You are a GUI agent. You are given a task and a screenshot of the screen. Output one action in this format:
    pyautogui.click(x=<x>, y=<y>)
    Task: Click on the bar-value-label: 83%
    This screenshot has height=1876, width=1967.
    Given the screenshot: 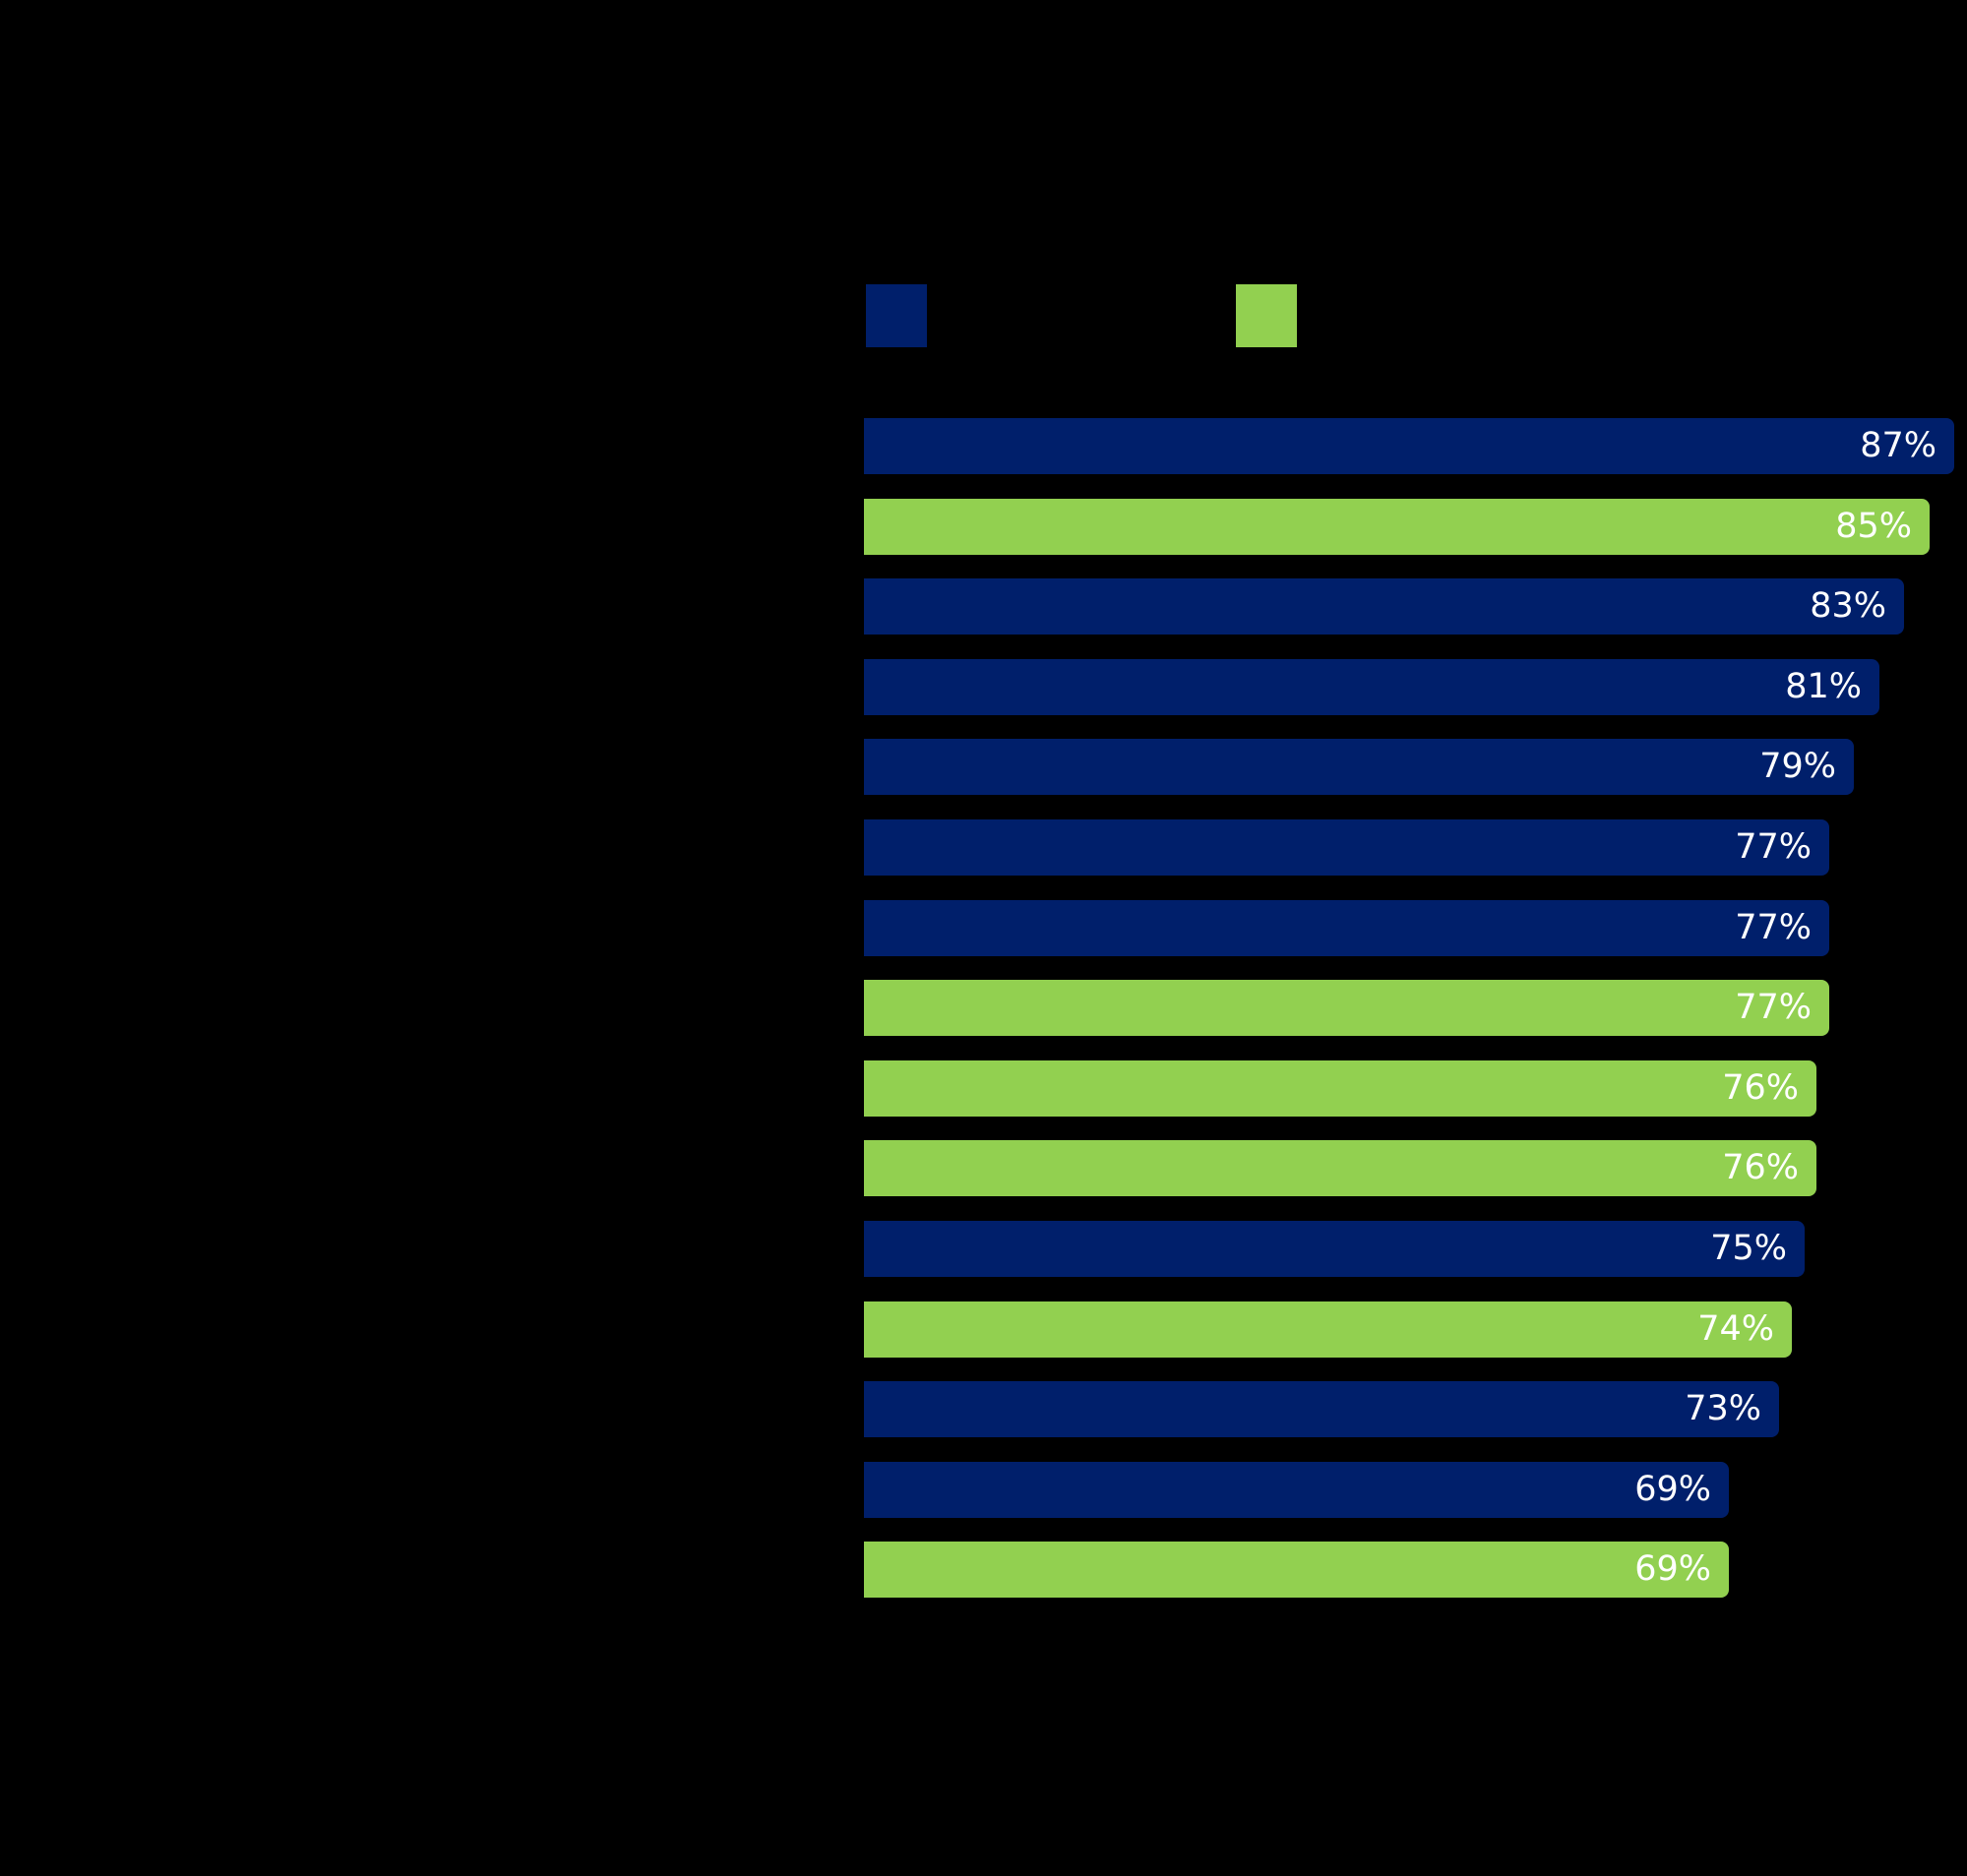 What is the action you would take?
    pyautogui.click(x=1848, y=606)
    